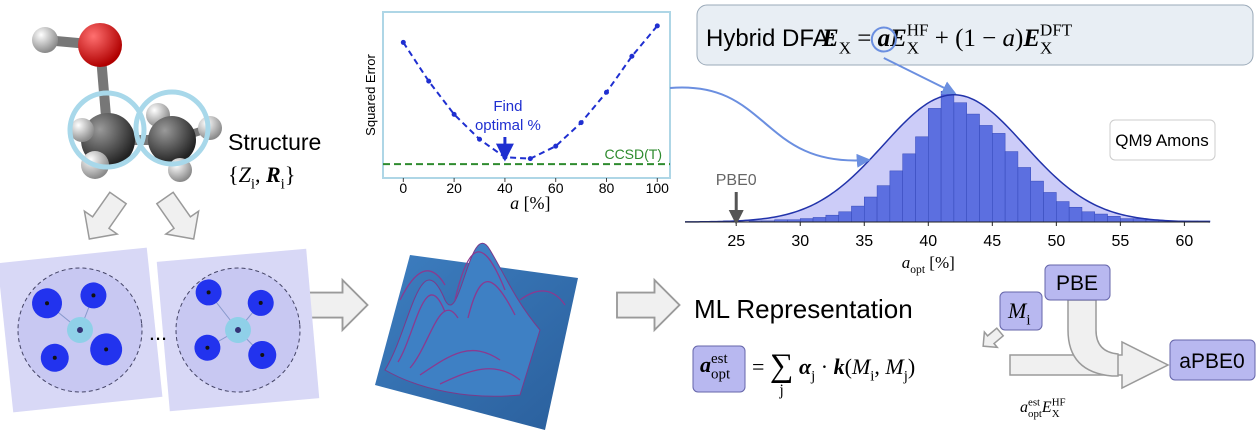  I want to click on descriptor: M, so click(1017, 310).